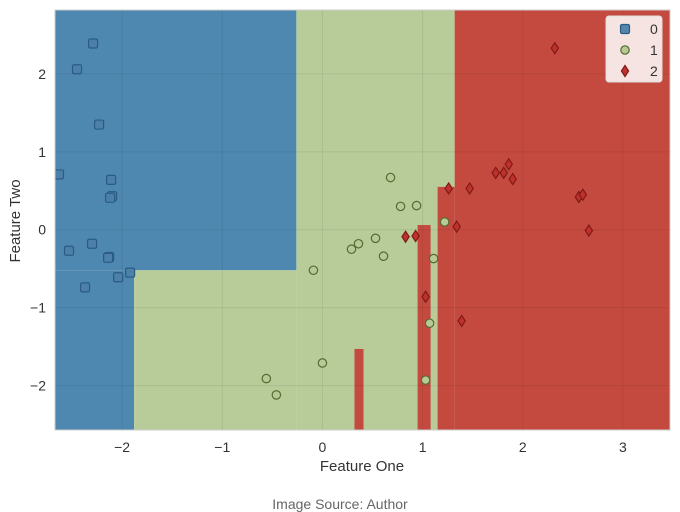 The height and width of the screenshot is (512, 680). What do you see at coordinates (38, 308) in the screenshot?
I see `y-tick-label: −1` at bounding box center [38, 308].